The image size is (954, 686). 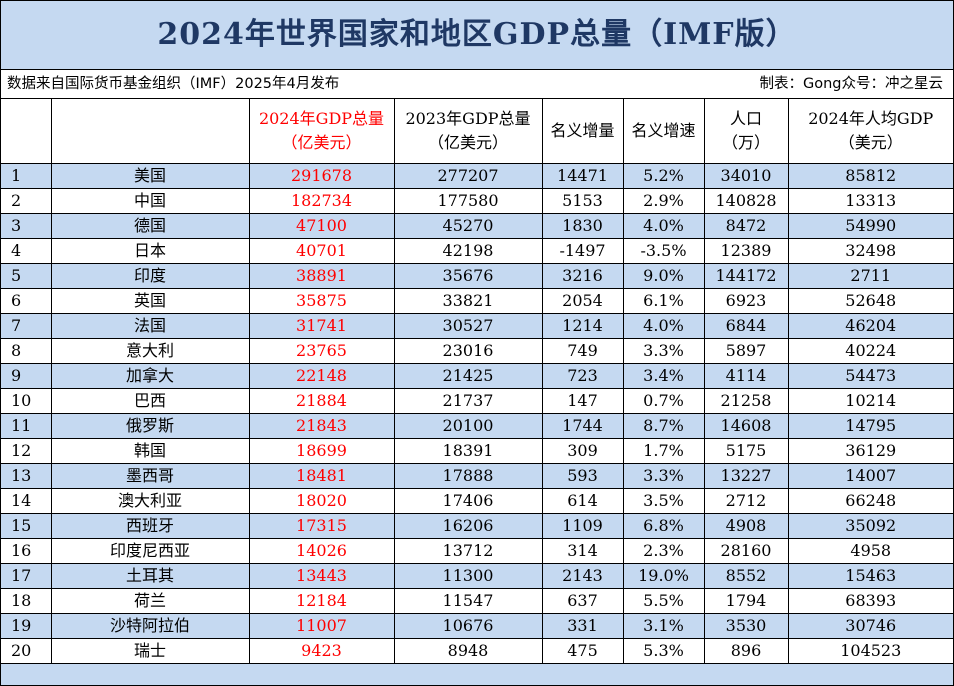 What do you see at coordinates (150, 176) in the screenshot?
I see `country-cell: 美国` at bounding box center [150, 176].